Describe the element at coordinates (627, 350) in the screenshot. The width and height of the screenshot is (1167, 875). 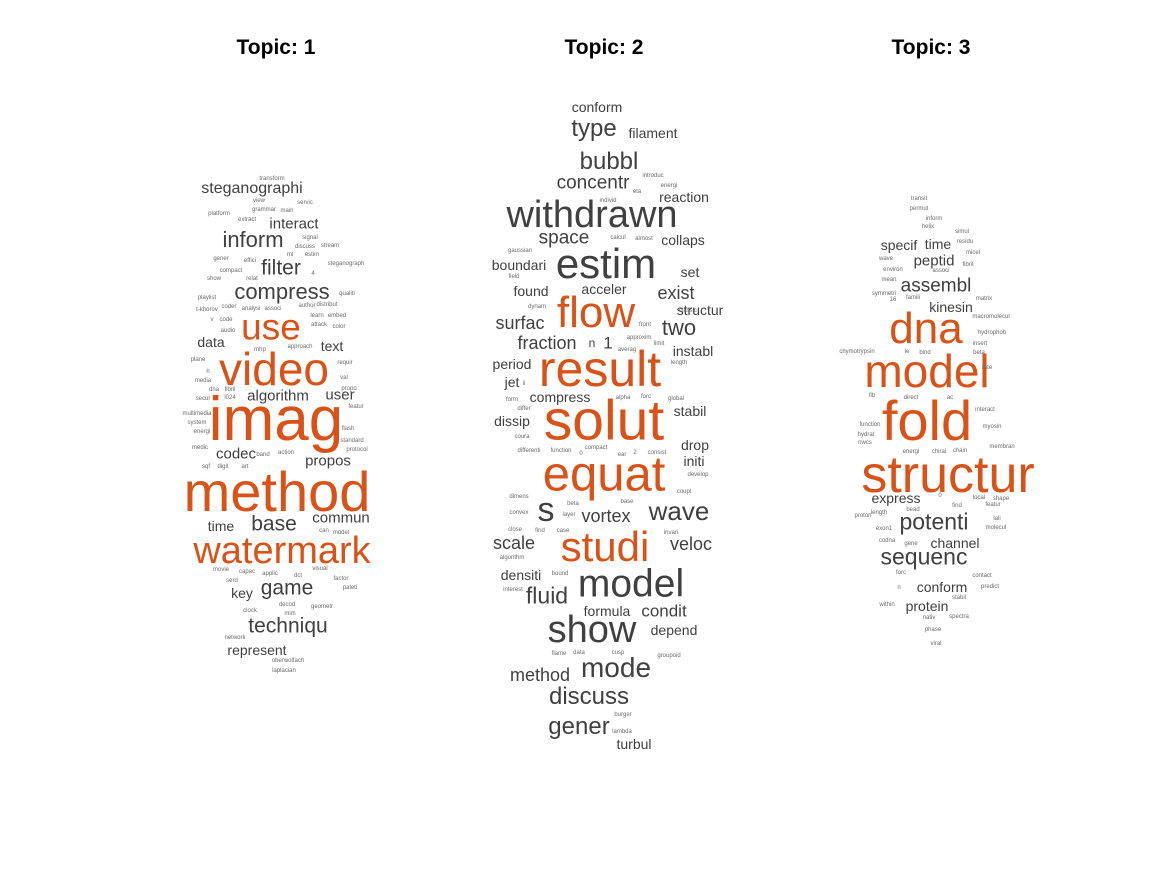
I see `word-averag: averag` at that location.